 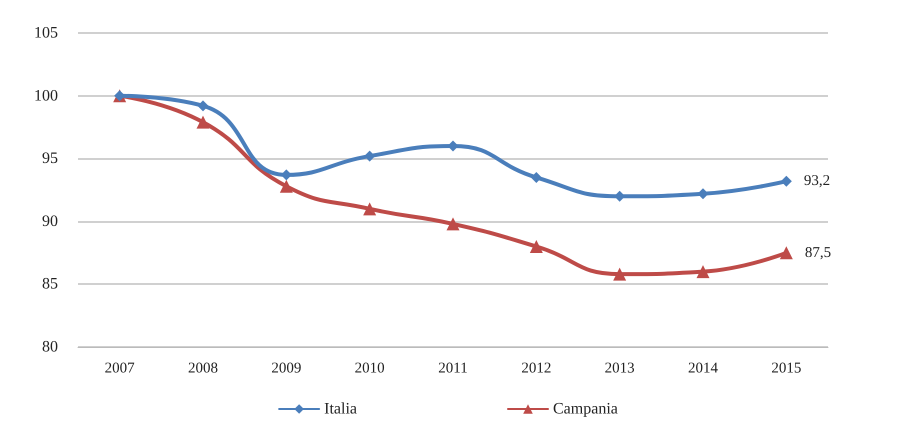 I want to click on x-tick-label: 2009, so click(x=286, y=368).